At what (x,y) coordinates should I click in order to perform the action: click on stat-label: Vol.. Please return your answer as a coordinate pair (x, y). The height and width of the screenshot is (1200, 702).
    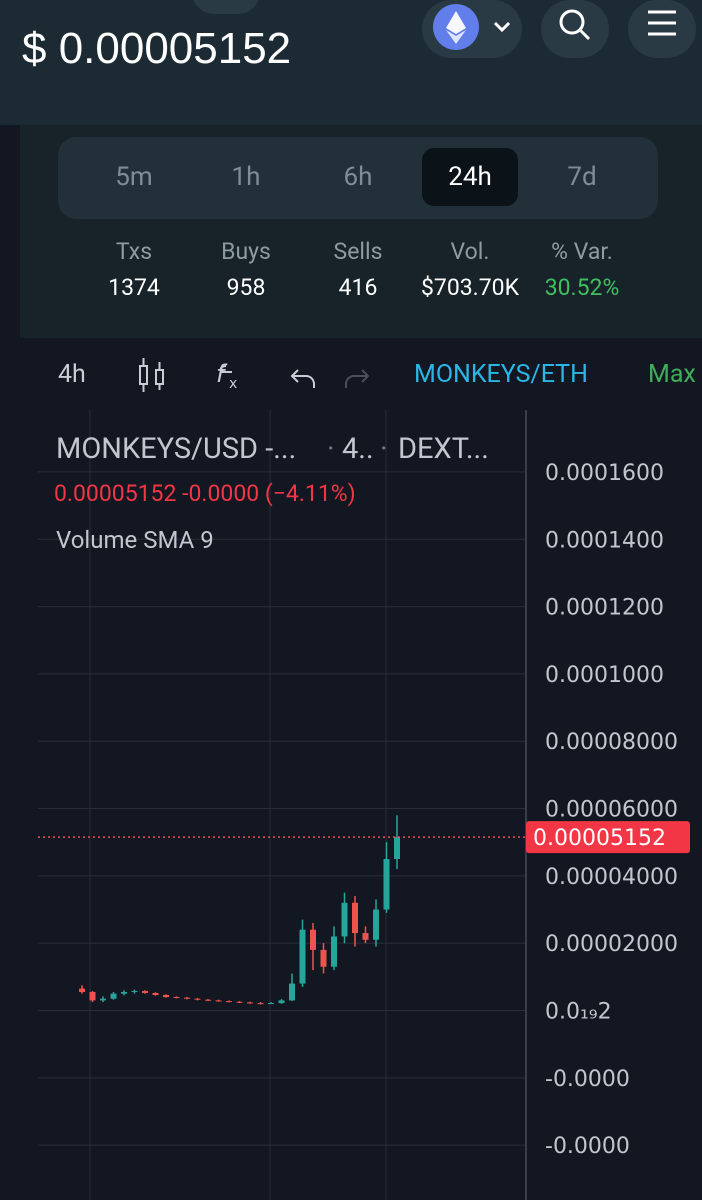
    Looking at the image, I should click on (470, 251).